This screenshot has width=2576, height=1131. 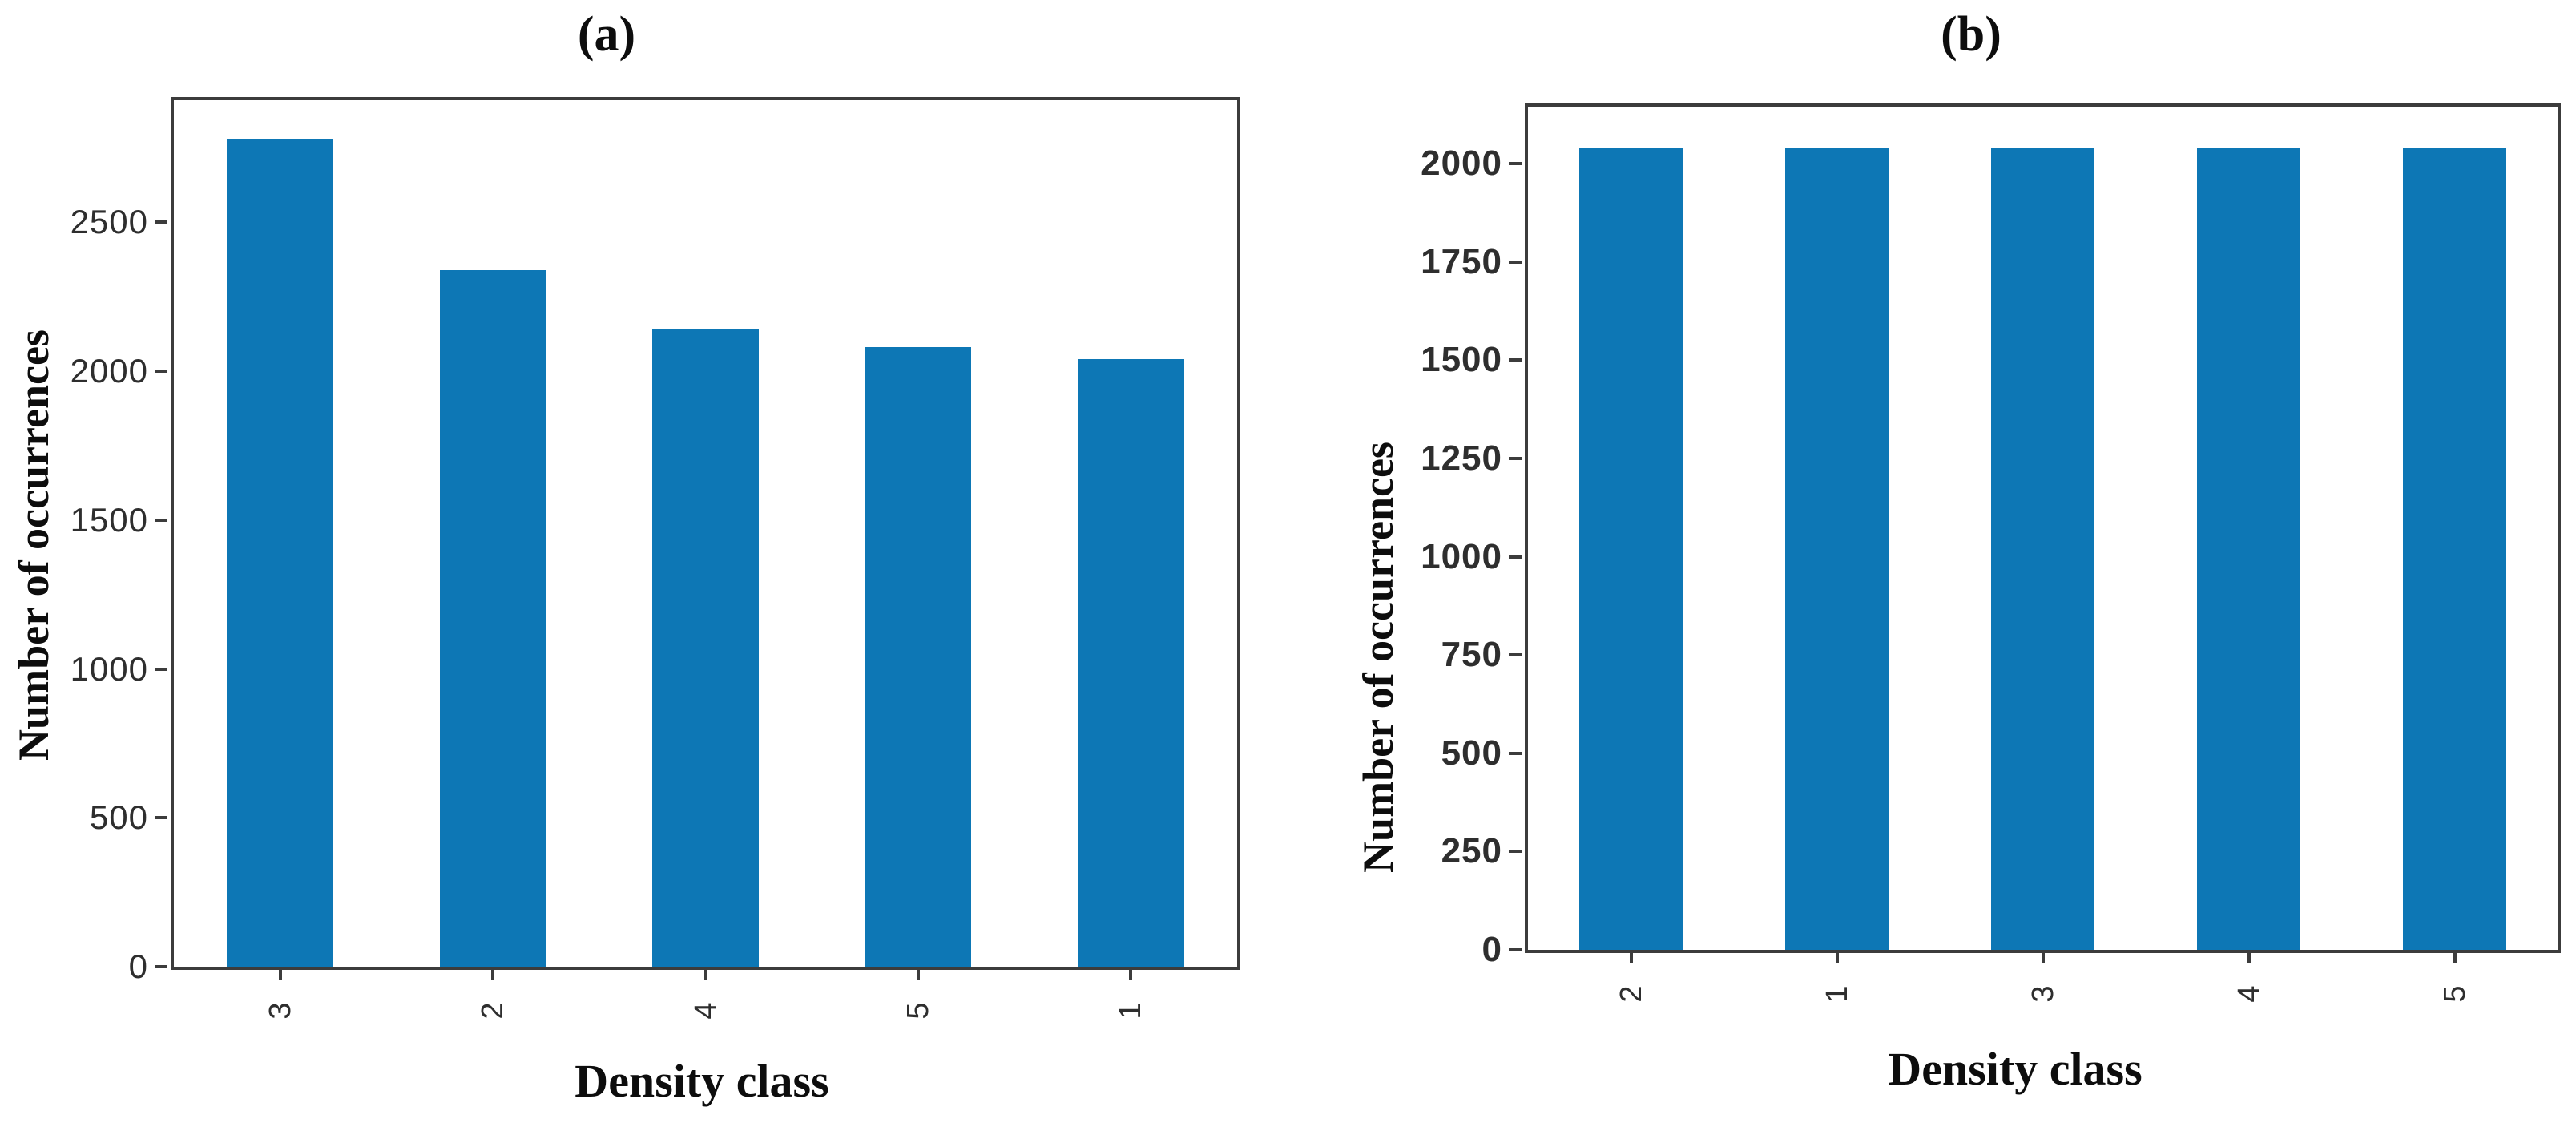 What do you see at coordinates (2015, 1069) in the screenshot?
I see `panel-b-x-axis-label: Density class` at bounding box center [2015, 1069].